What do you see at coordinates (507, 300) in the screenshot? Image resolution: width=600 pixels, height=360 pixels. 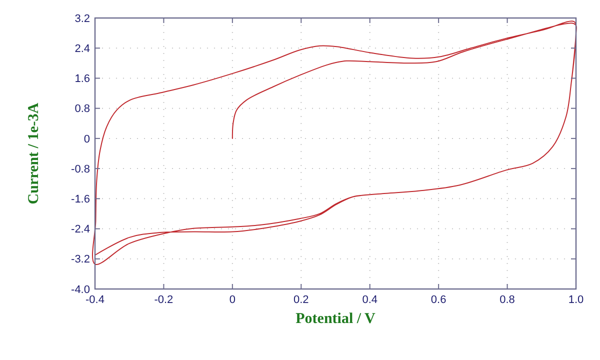 I see `x-tick-label: 0.8` at bounding box center [507, 300].